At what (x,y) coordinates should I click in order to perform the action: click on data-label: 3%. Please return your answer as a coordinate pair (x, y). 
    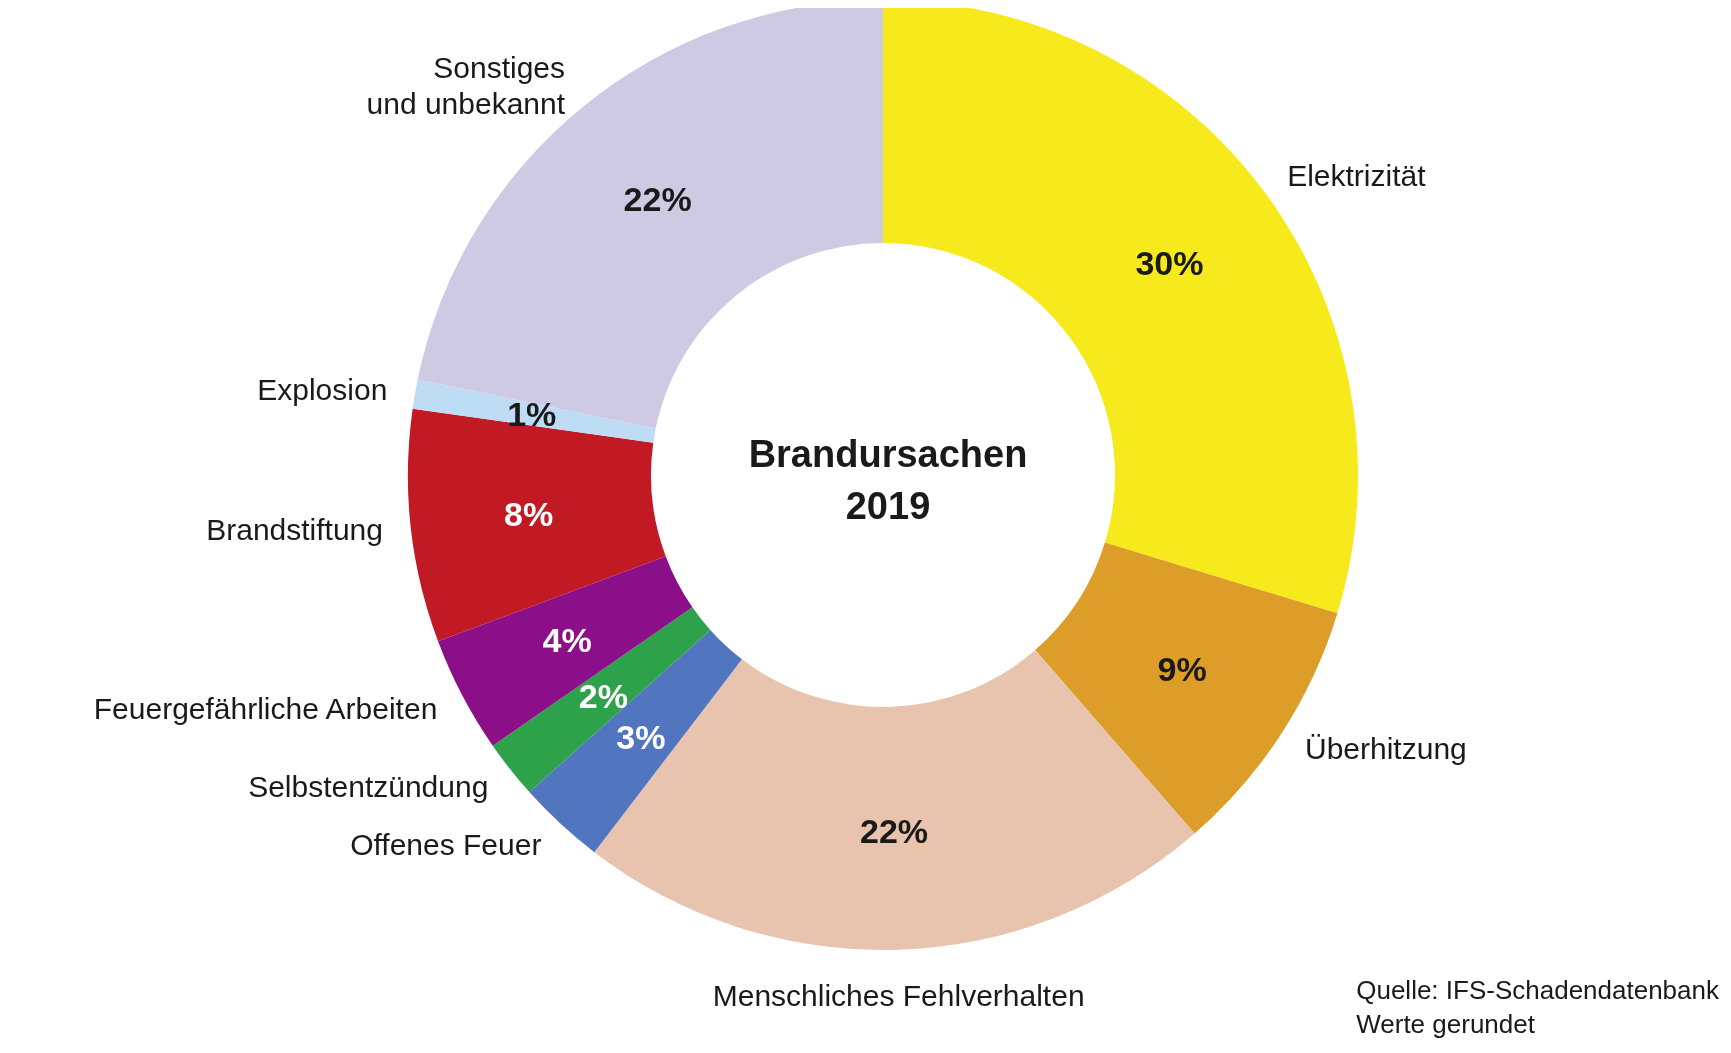
    Looking at the image, I should click on (641, 736).